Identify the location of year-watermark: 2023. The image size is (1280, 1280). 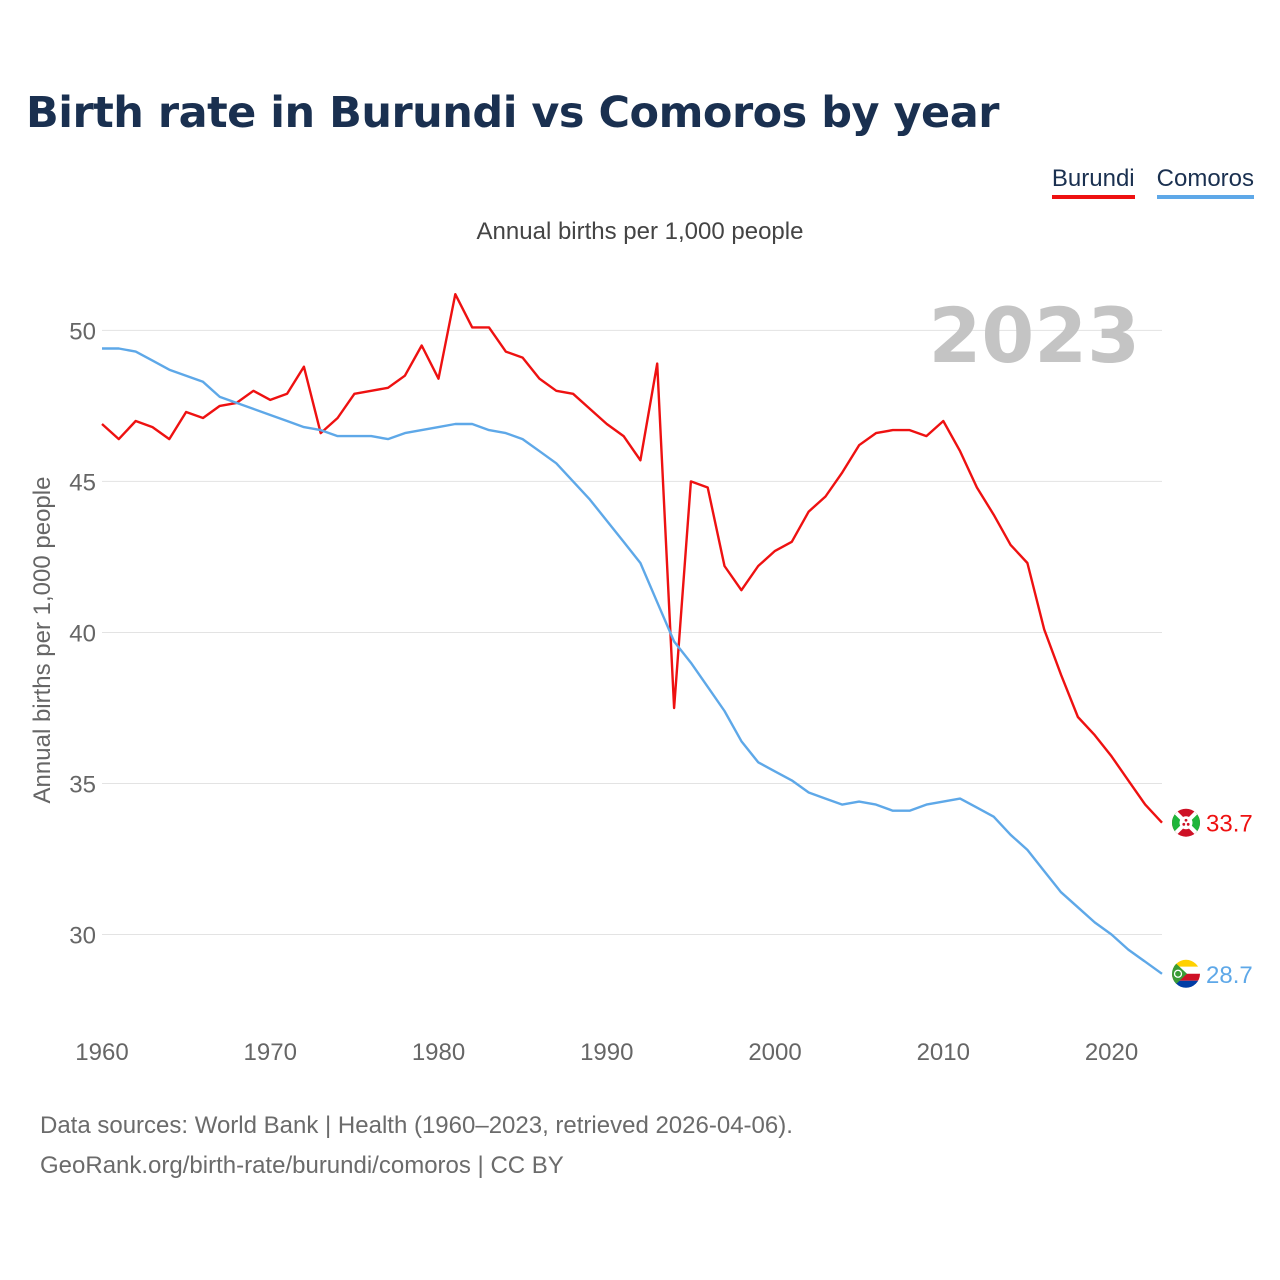
(1034, 335).